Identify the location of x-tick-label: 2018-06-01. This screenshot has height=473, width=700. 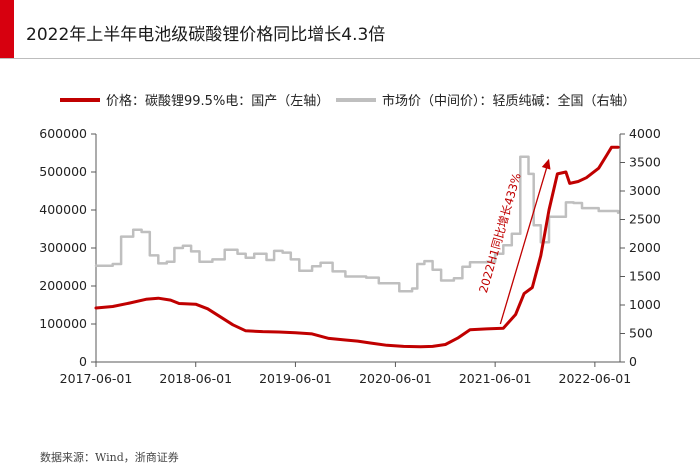
(195, 378).